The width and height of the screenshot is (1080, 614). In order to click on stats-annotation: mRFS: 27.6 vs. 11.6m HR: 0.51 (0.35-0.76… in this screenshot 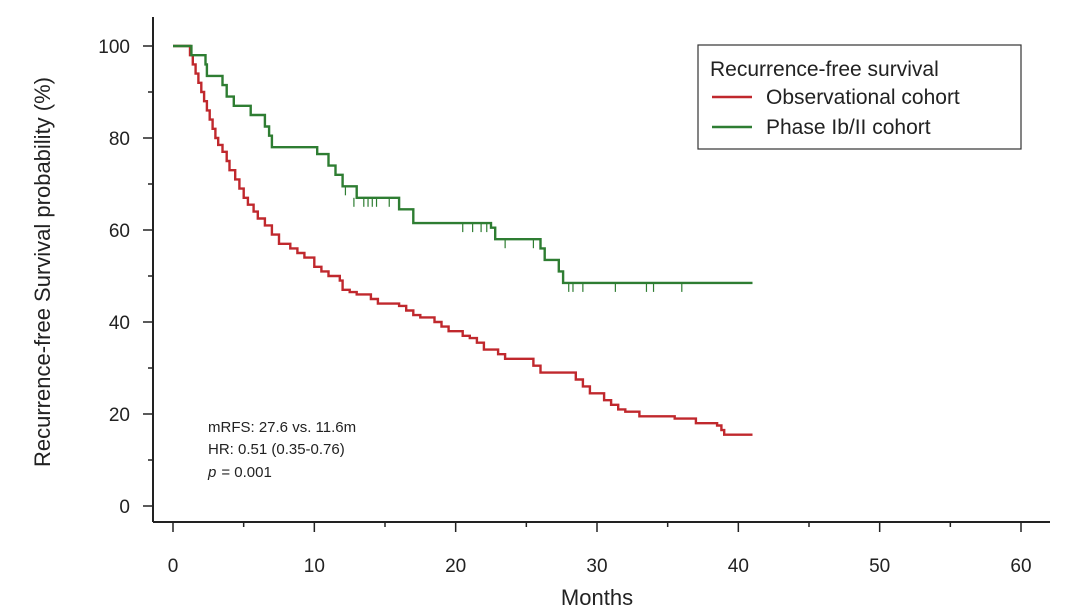, I will do `click(281, 450)`.